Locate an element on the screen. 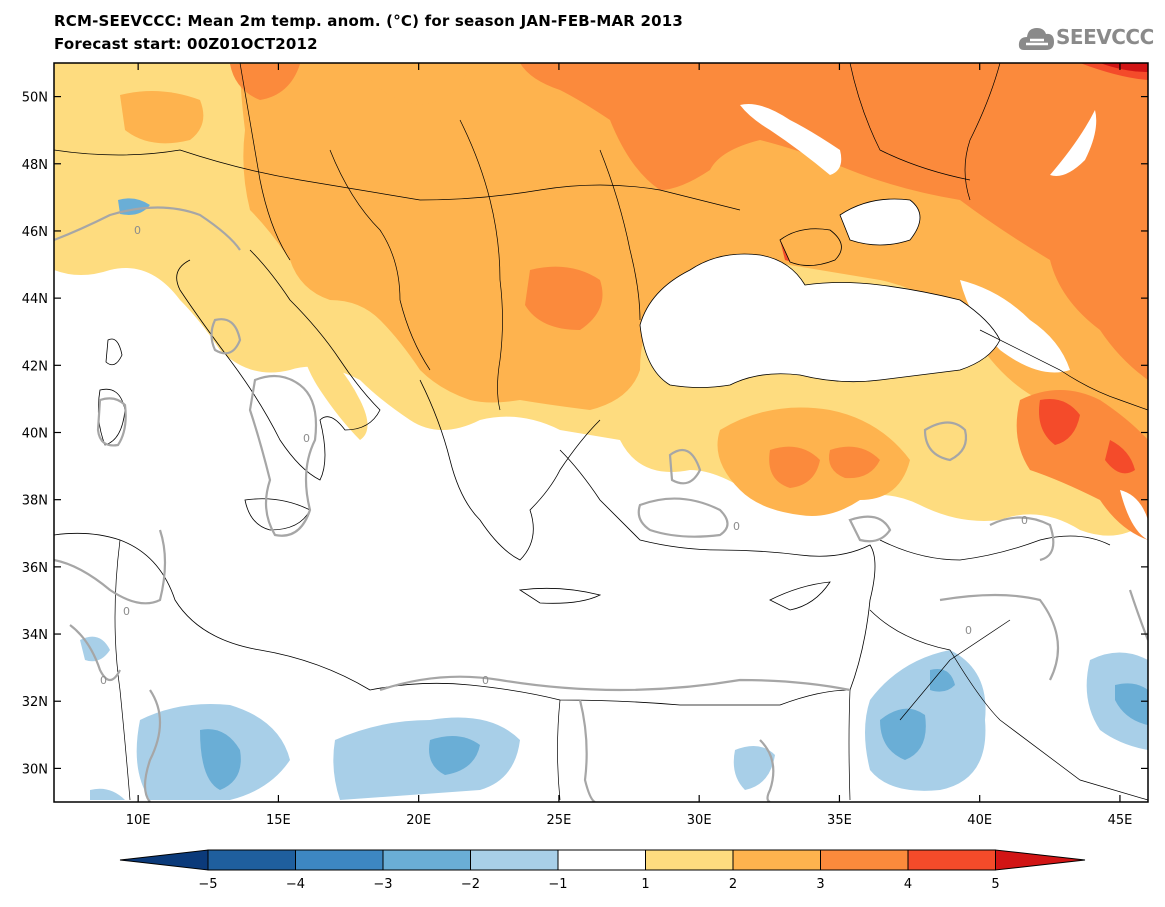  lon-tick-label: 25E is located at coordinates (559, 820).